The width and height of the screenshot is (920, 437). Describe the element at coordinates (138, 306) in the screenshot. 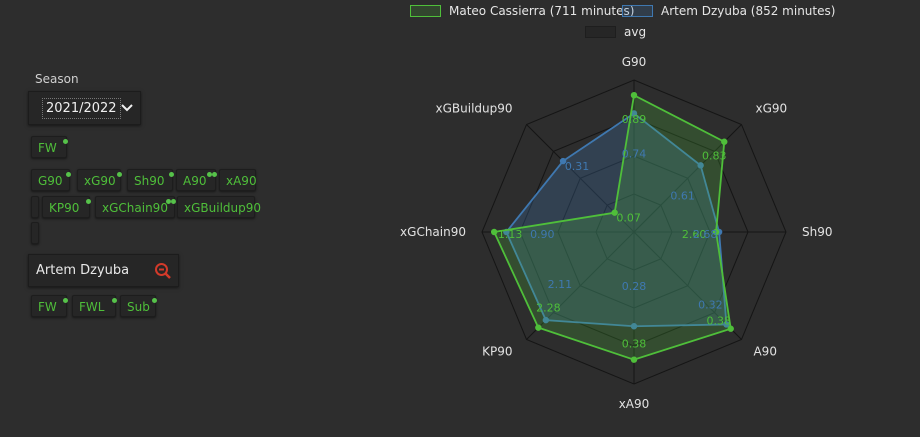

I see `player-position-tag-sub: Sub` at that location.